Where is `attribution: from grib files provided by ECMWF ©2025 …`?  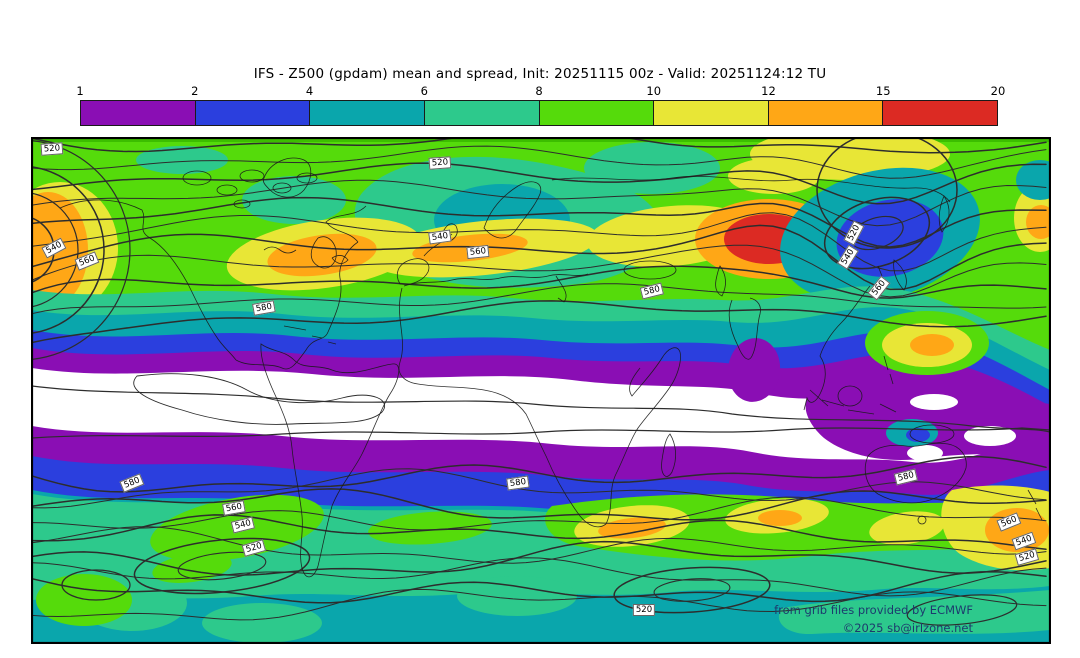 attribution: from grib files provided by ECMWF ©2025 … is located at coordinates (873, 619).